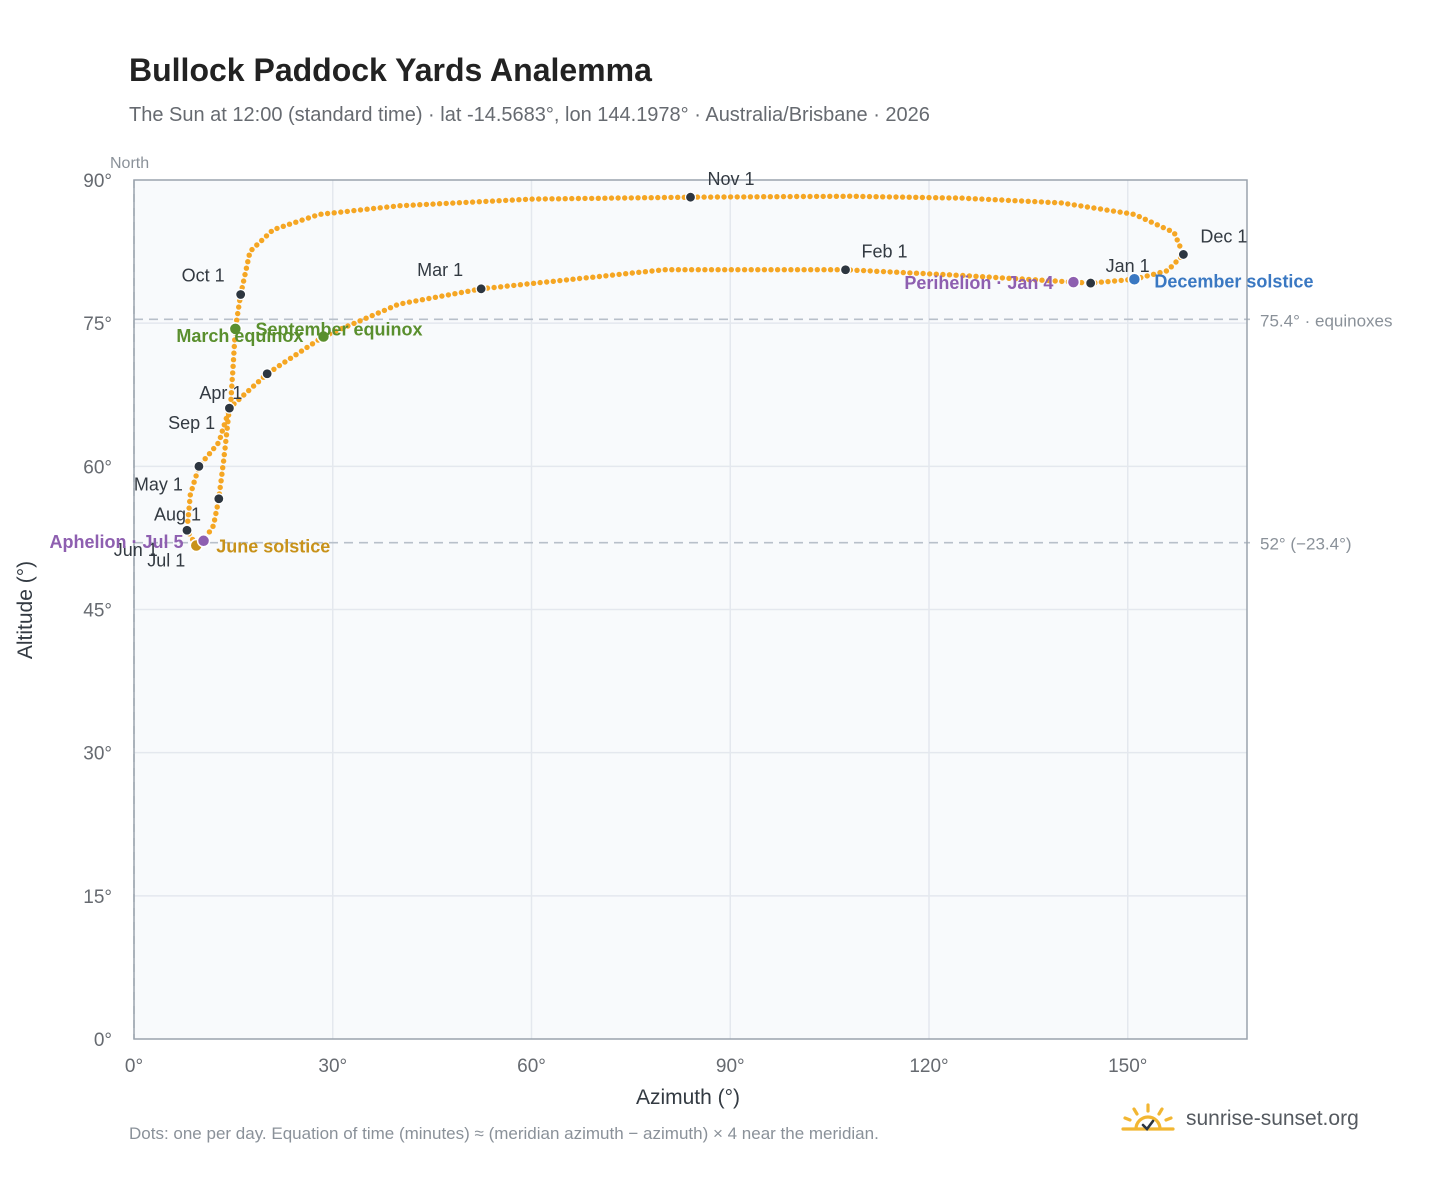 The image size is (1448, 1188). Describe the element at coordinates (97, 611) in the screenshot. I see `y-tick-label: 45°` at that location.